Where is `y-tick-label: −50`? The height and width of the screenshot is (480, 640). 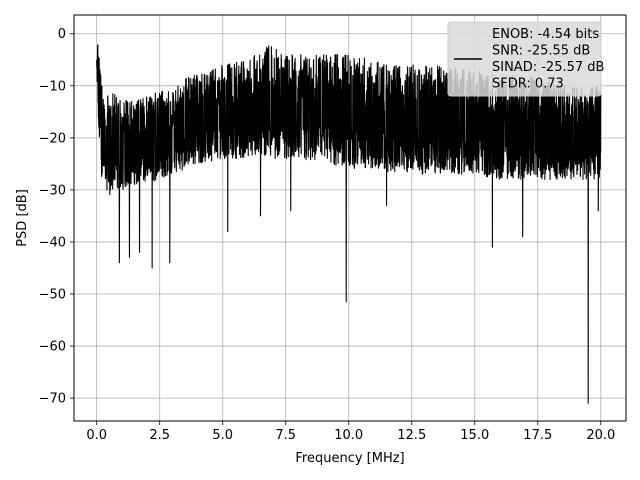
y-tick-label: −50 is located at coordinates (52, 294).